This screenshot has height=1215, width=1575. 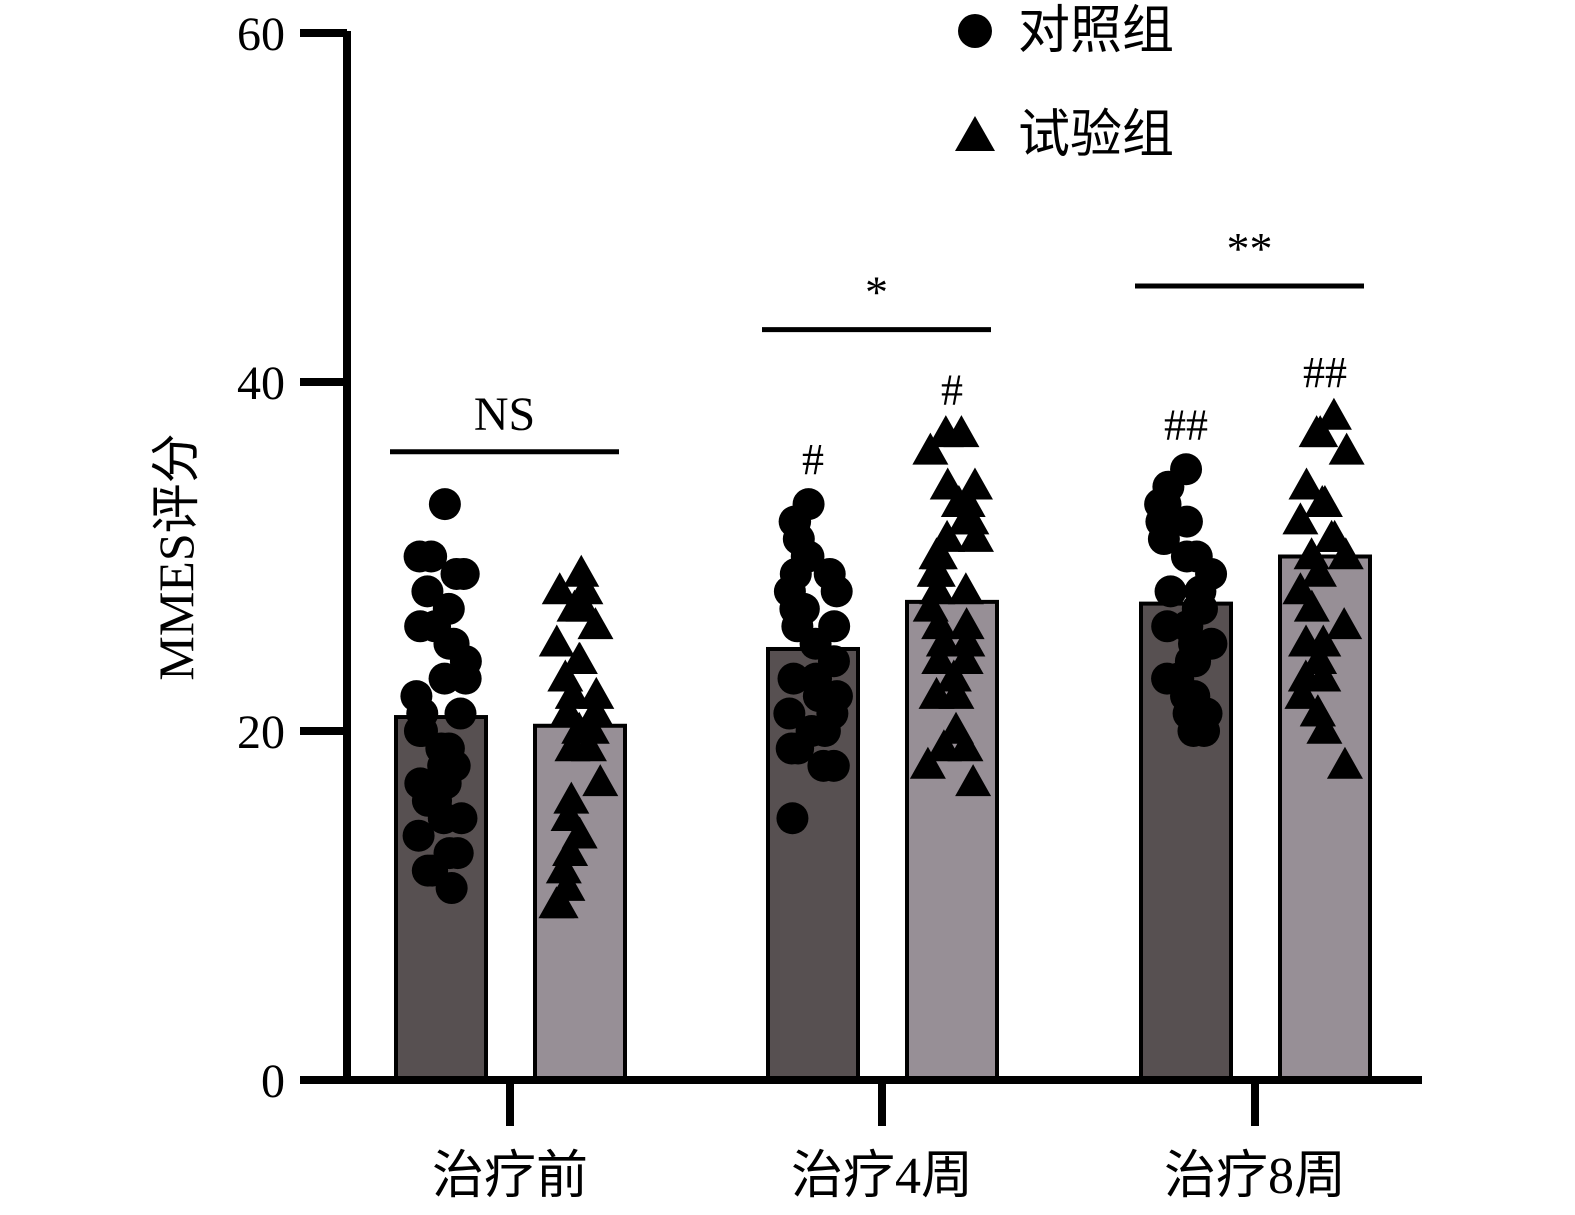 What do you see at coordinates (273, 1081) in the screenshot?
I see `y-tick-label-0: 0` at bounding box center [273, 1081].